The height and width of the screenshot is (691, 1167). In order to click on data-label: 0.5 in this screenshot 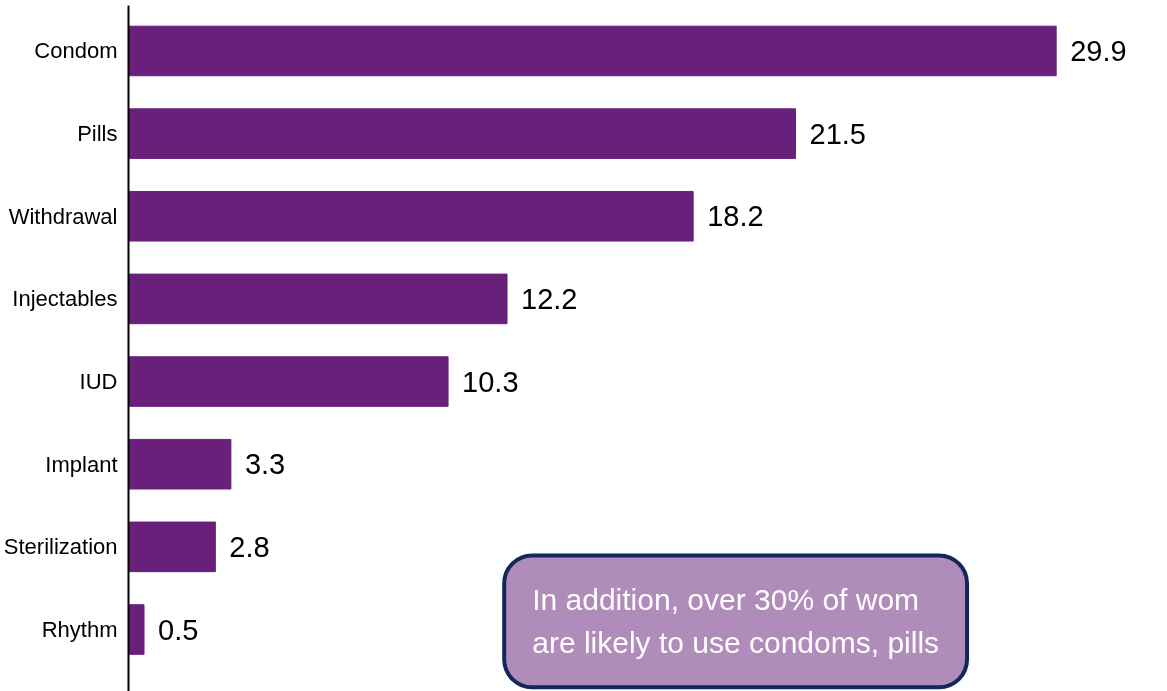, I will do `click(178, 629)`.